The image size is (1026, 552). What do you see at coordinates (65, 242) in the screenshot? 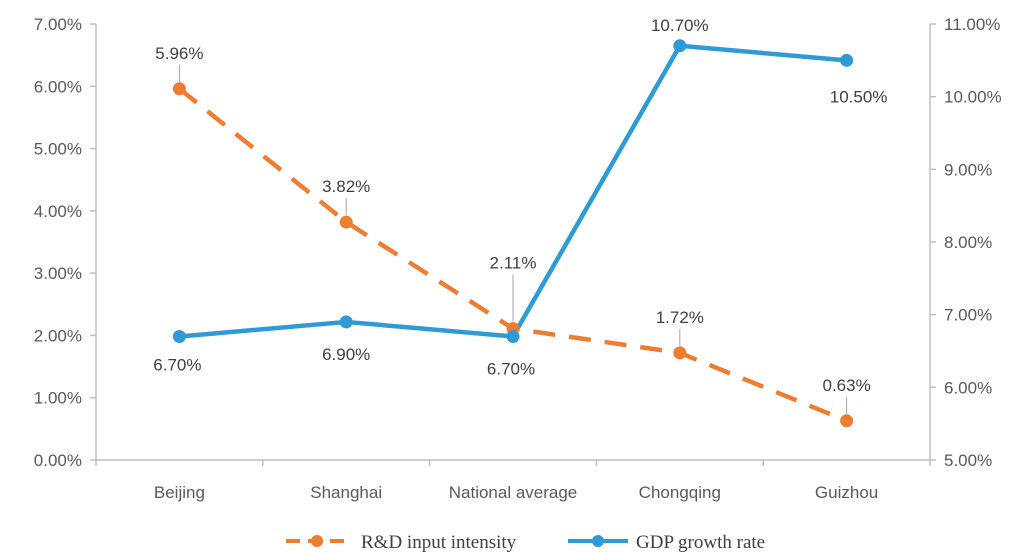
I see `left-axis-ticks: 0.00% 1.00% 2.00% 3.00% 4.00% 5.00% 6.00% 7.00%` at bounding box center [65, 242].